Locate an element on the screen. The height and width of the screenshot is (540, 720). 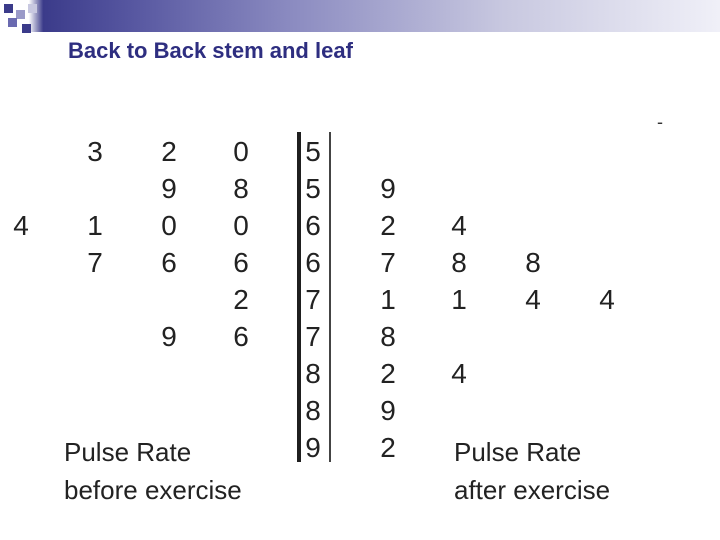
stem-divider-left is located at coordinates (299, 297).